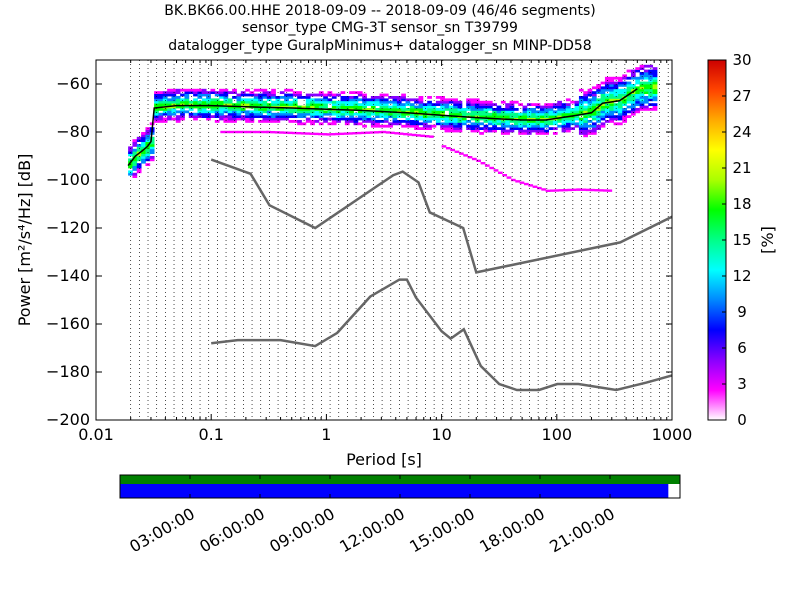 The width and height of the screenshot is (800, 600). I want to click on title-line-2: sensor_type CMG-3T sensor_sn T39799, so click(380, 28).